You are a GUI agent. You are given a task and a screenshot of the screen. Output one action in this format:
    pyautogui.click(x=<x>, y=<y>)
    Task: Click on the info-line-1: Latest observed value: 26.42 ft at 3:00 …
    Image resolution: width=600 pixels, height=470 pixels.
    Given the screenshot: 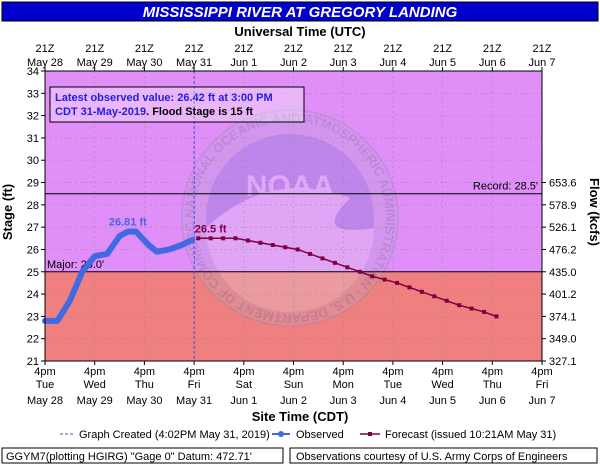 What is the action you would take?
    pyautogui.click(x=164, y=98)
    